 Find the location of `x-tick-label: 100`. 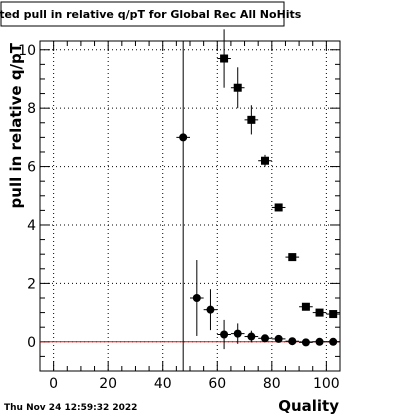

x-tick-label: 100 is located at coordinates (326, 384).